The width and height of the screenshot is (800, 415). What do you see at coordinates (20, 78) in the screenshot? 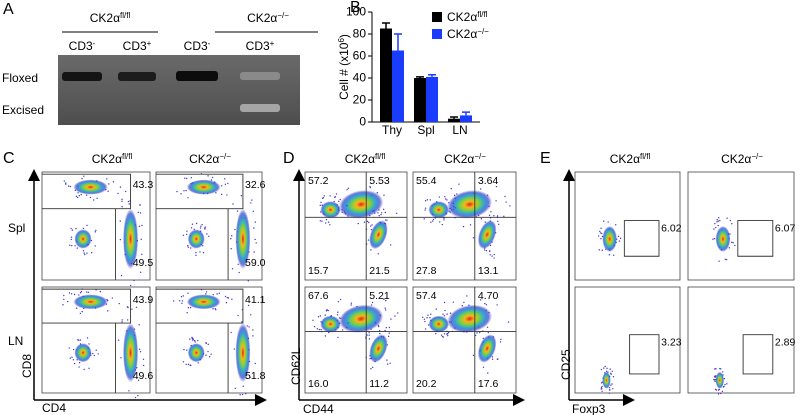
I see `band-label: Floxed` at bounding box center [20, 78].